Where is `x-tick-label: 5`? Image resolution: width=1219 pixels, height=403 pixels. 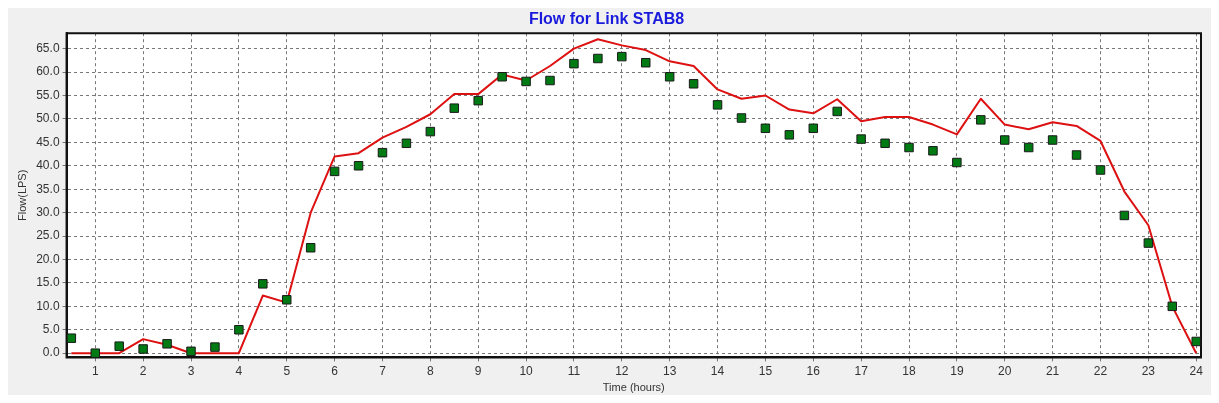
x-tick-label: 5 is located at coordinates (287, 370).